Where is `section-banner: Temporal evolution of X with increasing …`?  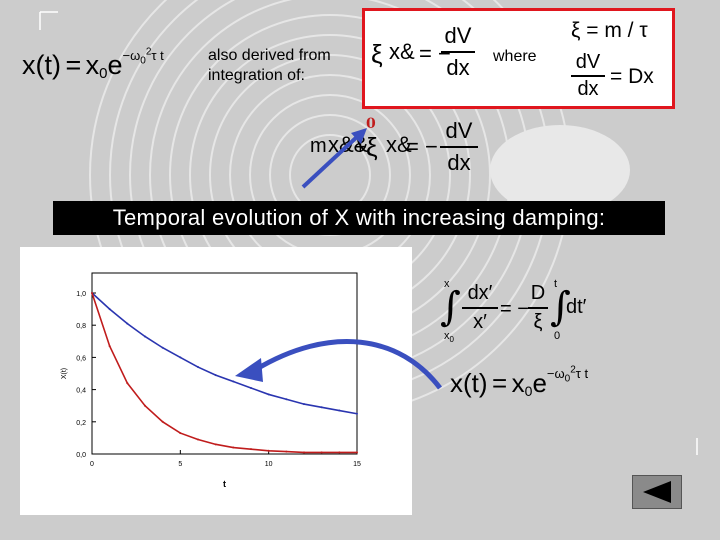
section-banner: Temporal evolution of X with increasing … is located at coordinates (359, 218).